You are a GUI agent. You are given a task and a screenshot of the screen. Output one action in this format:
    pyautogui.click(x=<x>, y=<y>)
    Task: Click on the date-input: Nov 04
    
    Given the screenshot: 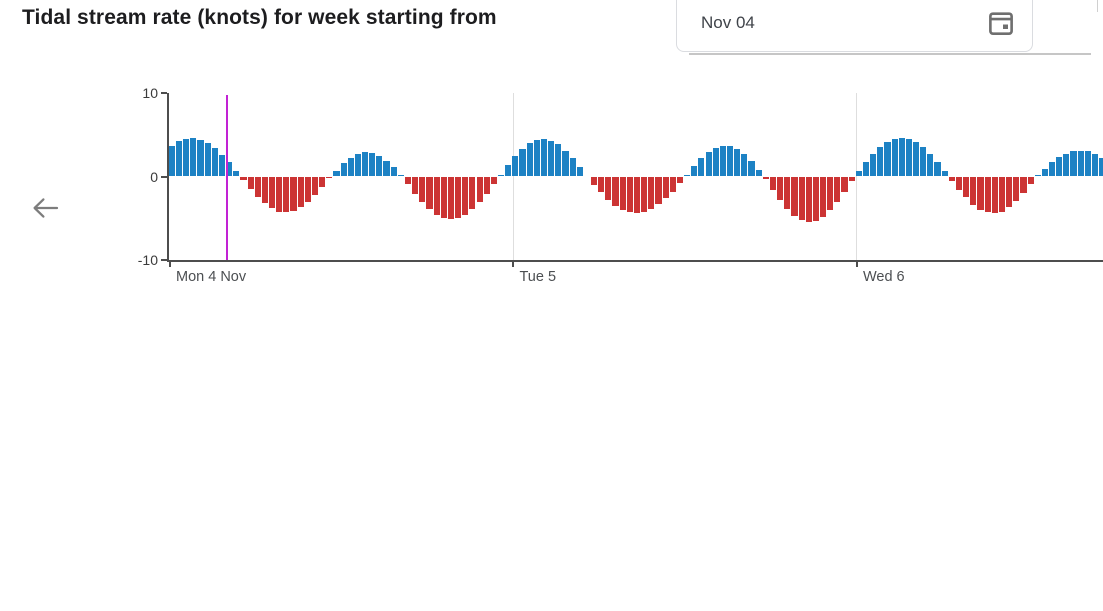 What is the action you would take?
    pyautogui.click(x=854, y=26)
    